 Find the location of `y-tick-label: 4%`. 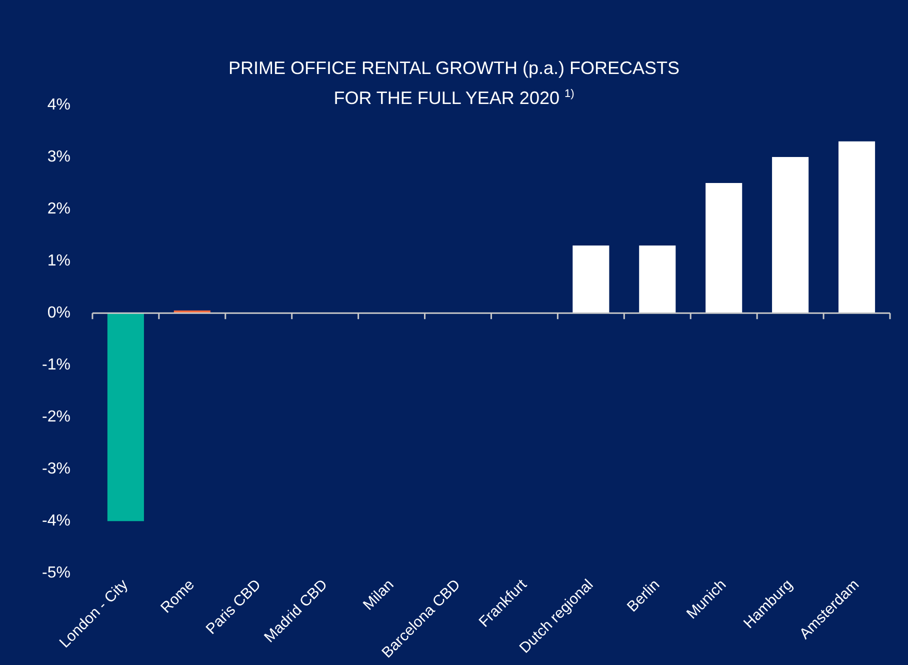

y-tick-label: 4% is located at coordinates (58, 105).